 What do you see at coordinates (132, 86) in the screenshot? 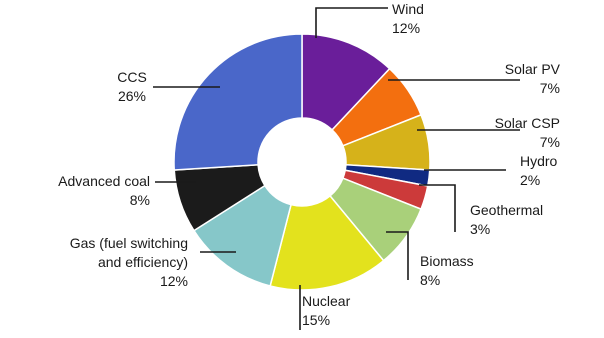
I see `slice-label: CCS 26%` at bounding box center [132, 86].